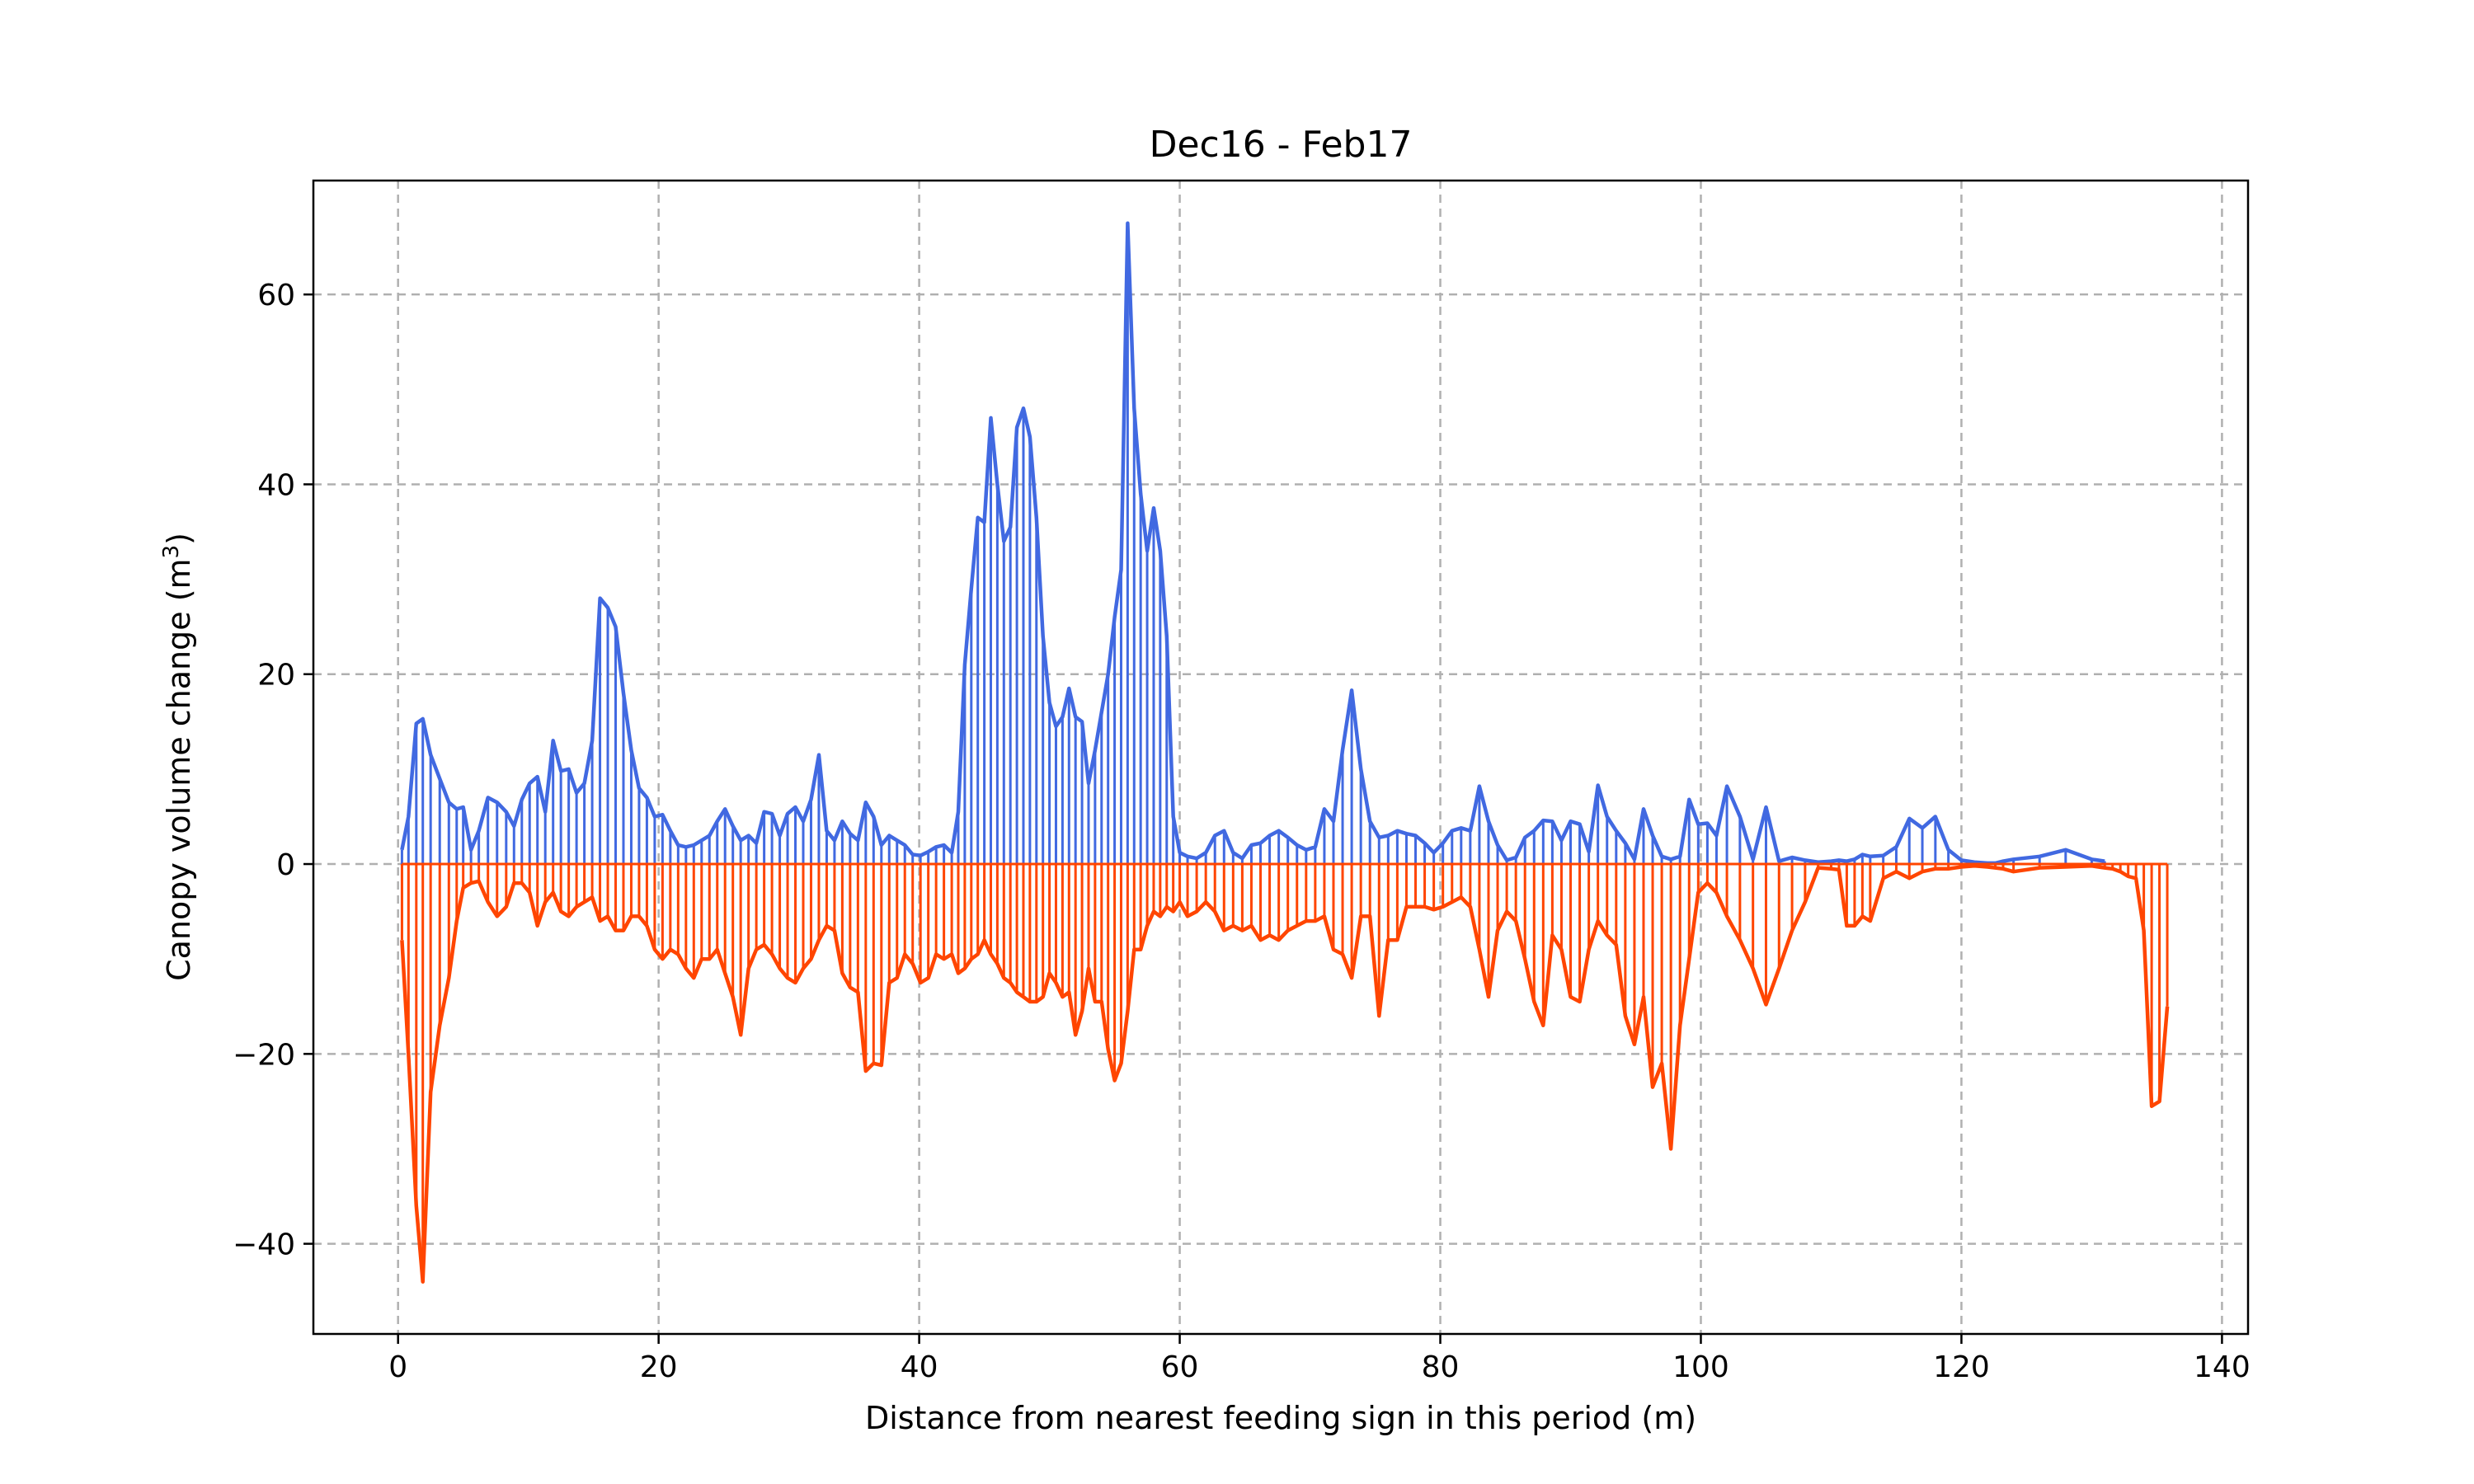  I want to click on x-tick-label: 100, so click(1700, 1367).